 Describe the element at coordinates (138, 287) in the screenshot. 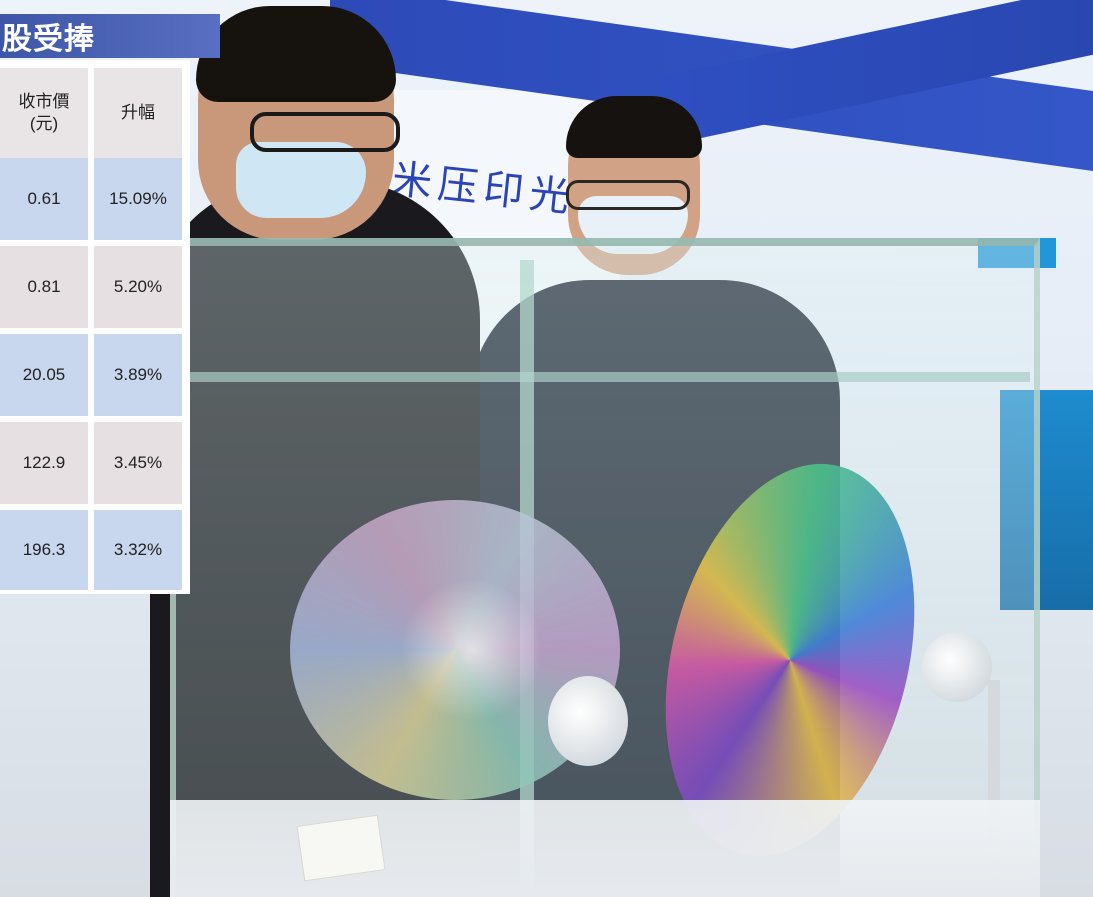

I see `table-cell-change: 5.20%` at that location.